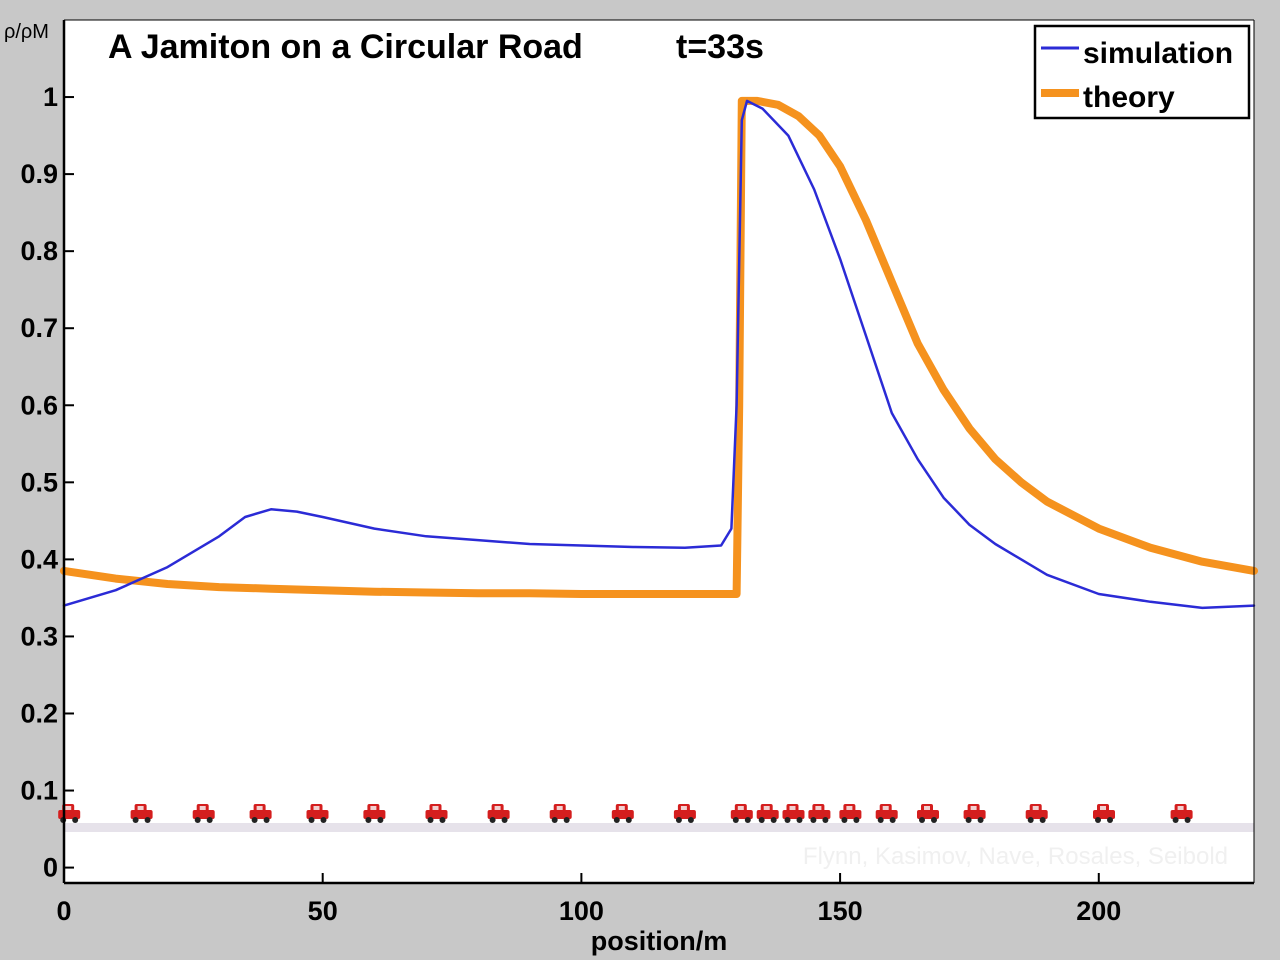  I want to click on legend: simulation theory, so click(1142, 72).